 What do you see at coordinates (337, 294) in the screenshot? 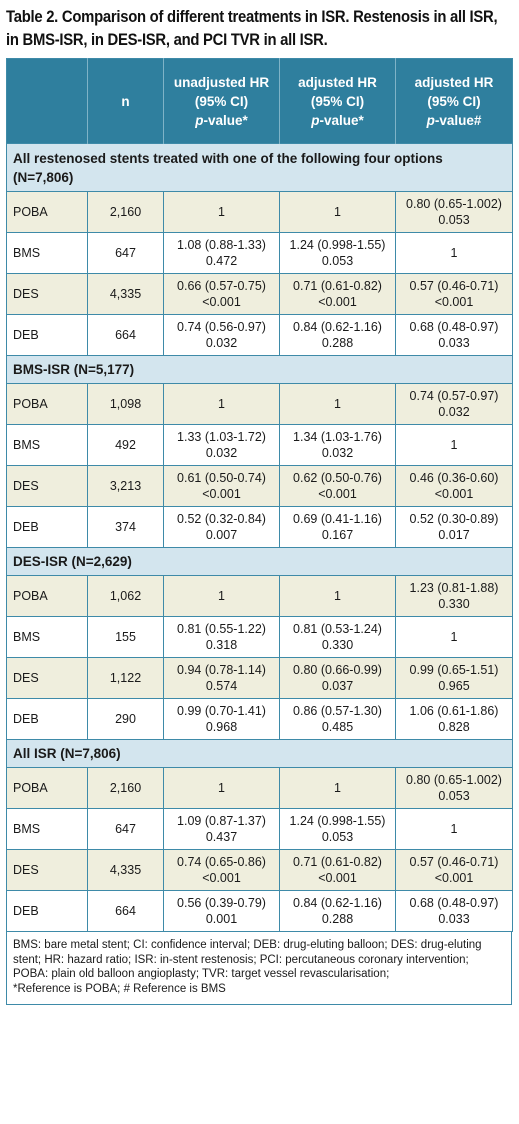
I see `adjusted-hr-cell: 0.71 (0.61-0.82) <0.001` at bounding box center [337, 294].